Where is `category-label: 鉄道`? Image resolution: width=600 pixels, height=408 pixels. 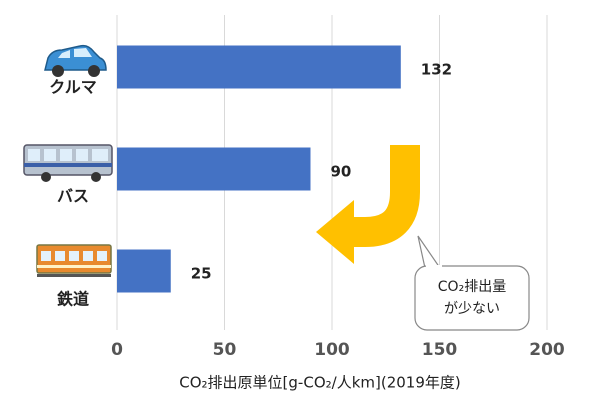
category-label: 鉄道 is located at coordinates (73, 299).